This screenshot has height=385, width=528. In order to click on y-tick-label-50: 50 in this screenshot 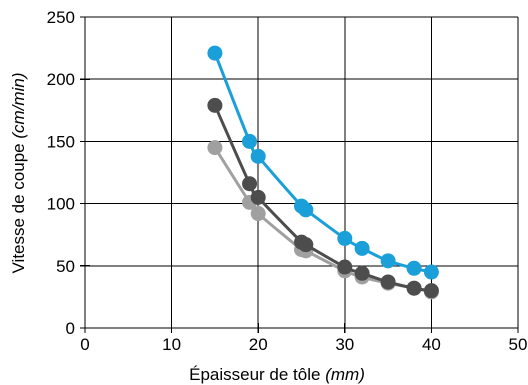, I will do `click(65, 266)`.